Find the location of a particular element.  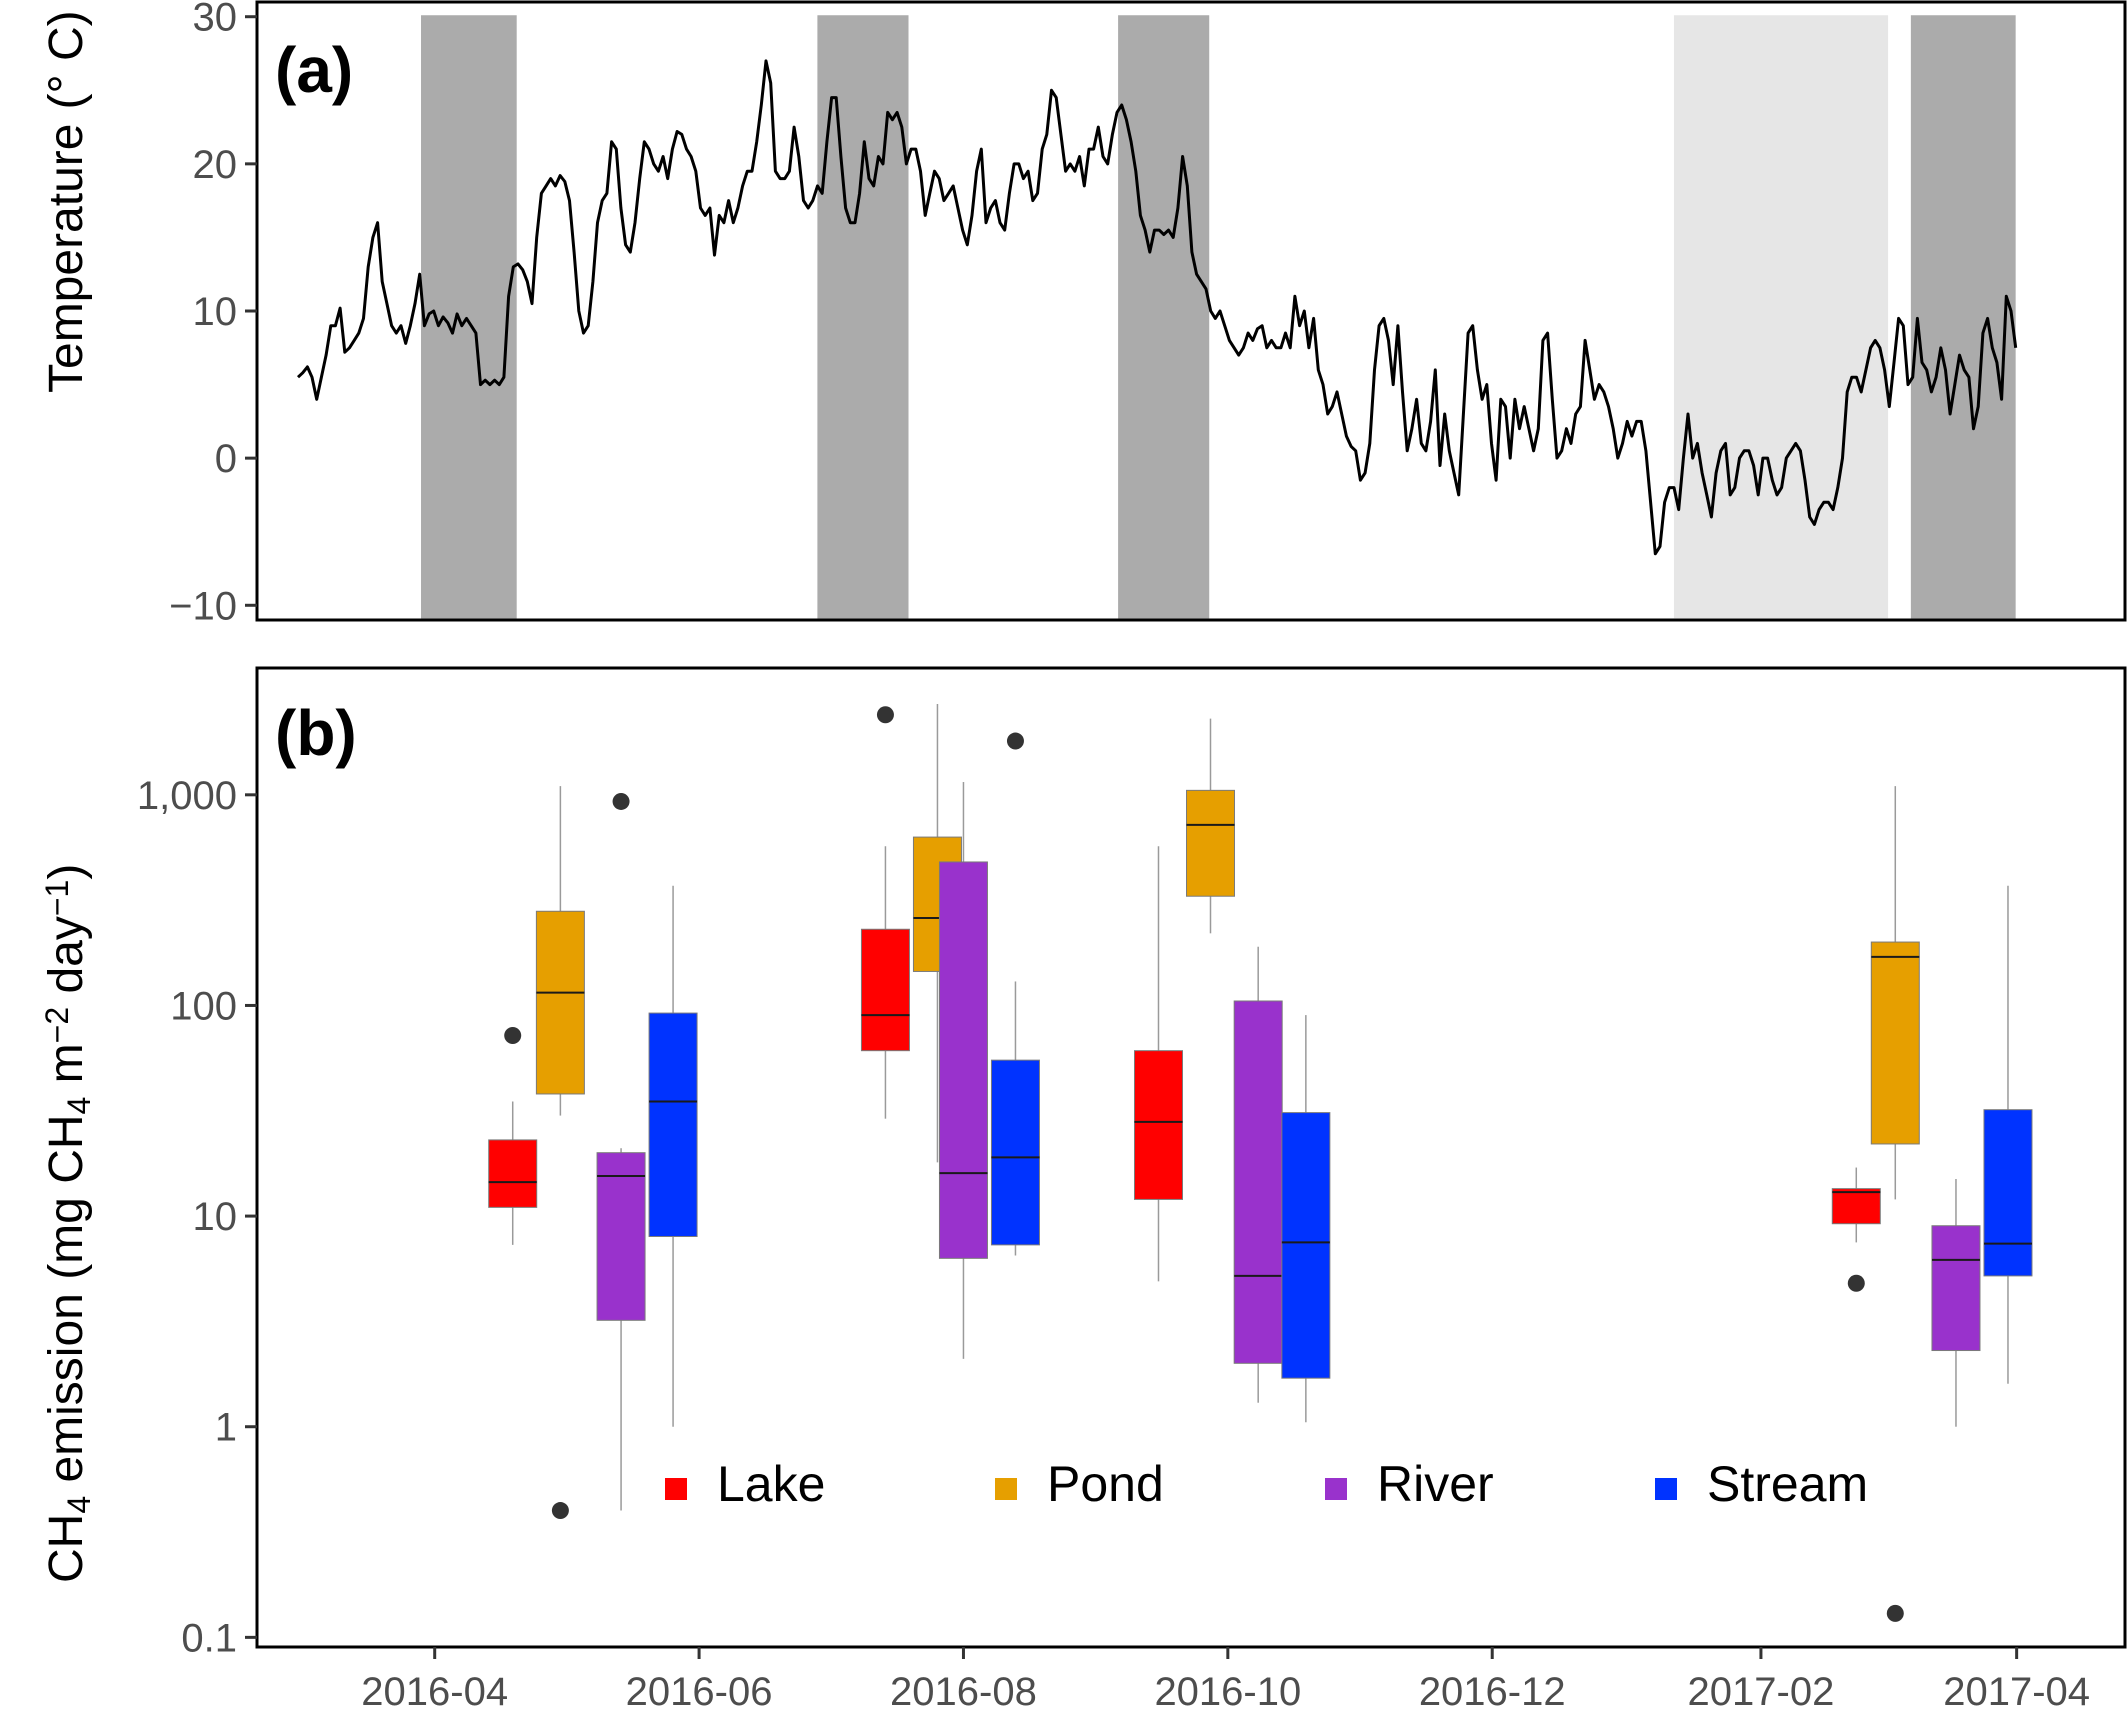

legend-label: Stream is located at coordinates (1787, 1484).